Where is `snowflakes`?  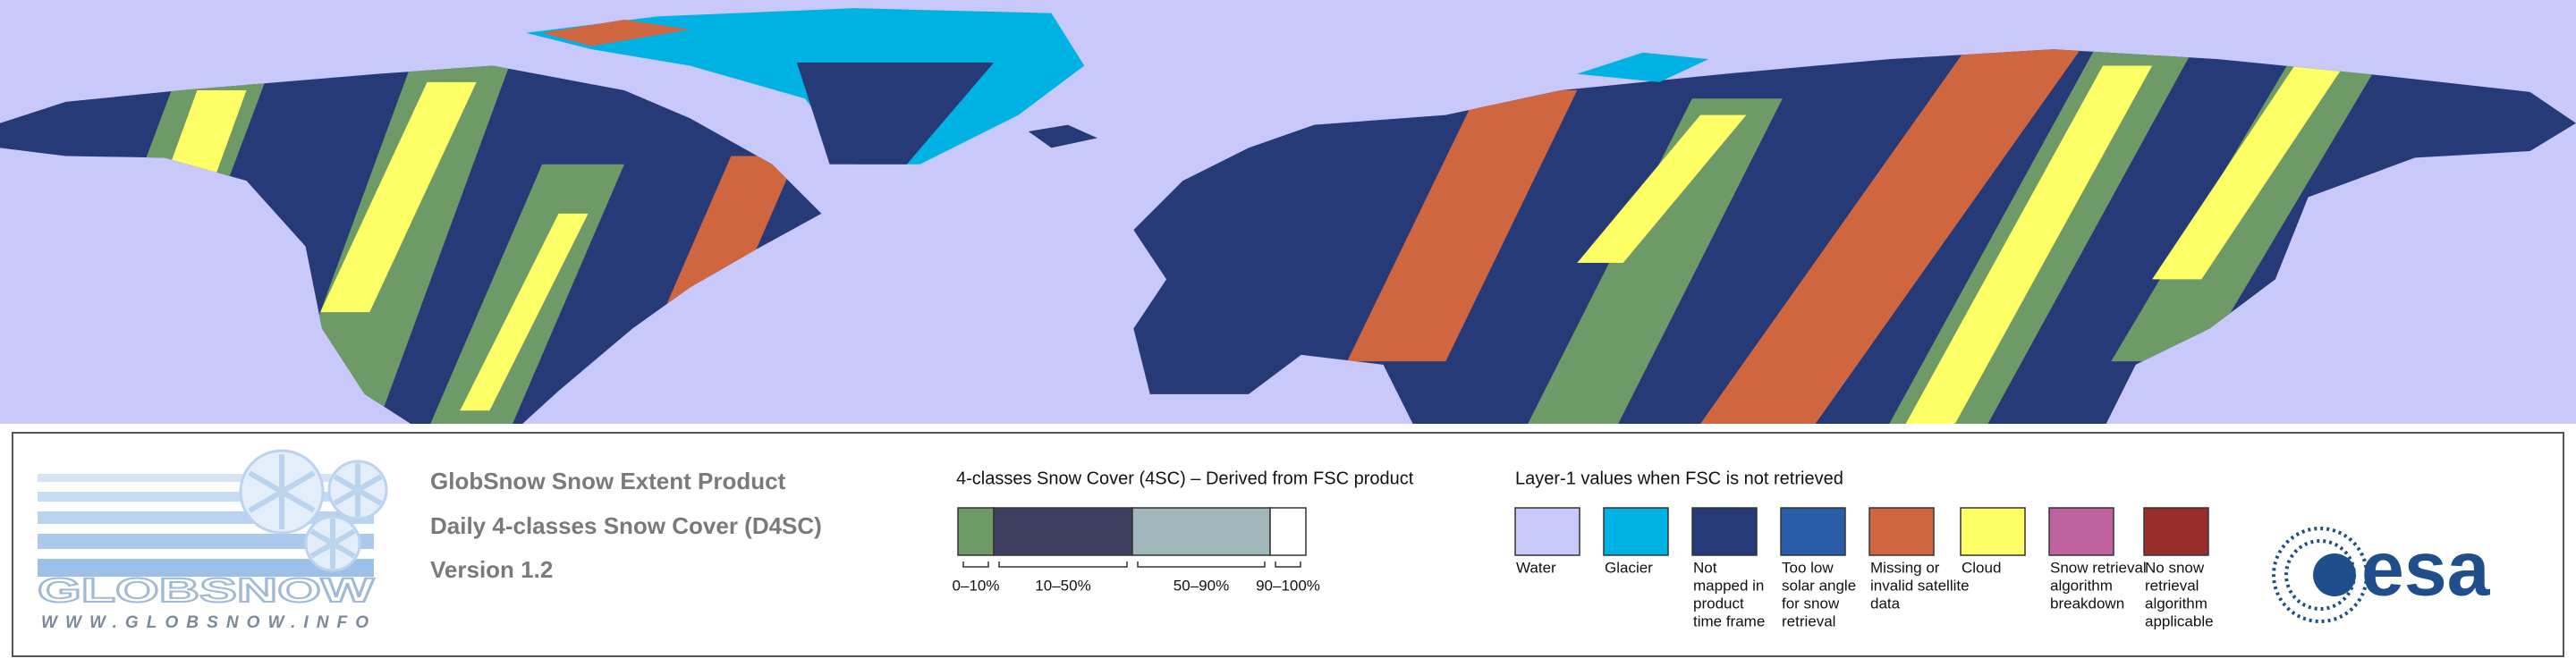 snowflakes is located at coordinates (313, 511).